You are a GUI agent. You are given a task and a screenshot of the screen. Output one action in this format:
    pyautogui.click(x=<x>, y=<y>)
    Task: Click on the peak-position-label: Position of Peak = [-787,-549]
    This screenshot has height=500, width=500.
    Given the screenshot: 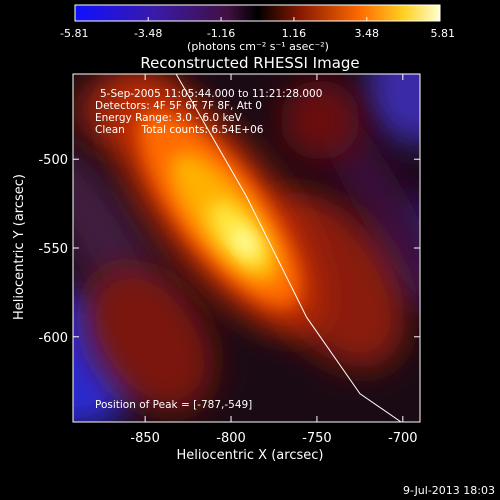 What is the action you would take?
    pyautogui.click(x=173, y=405)
    